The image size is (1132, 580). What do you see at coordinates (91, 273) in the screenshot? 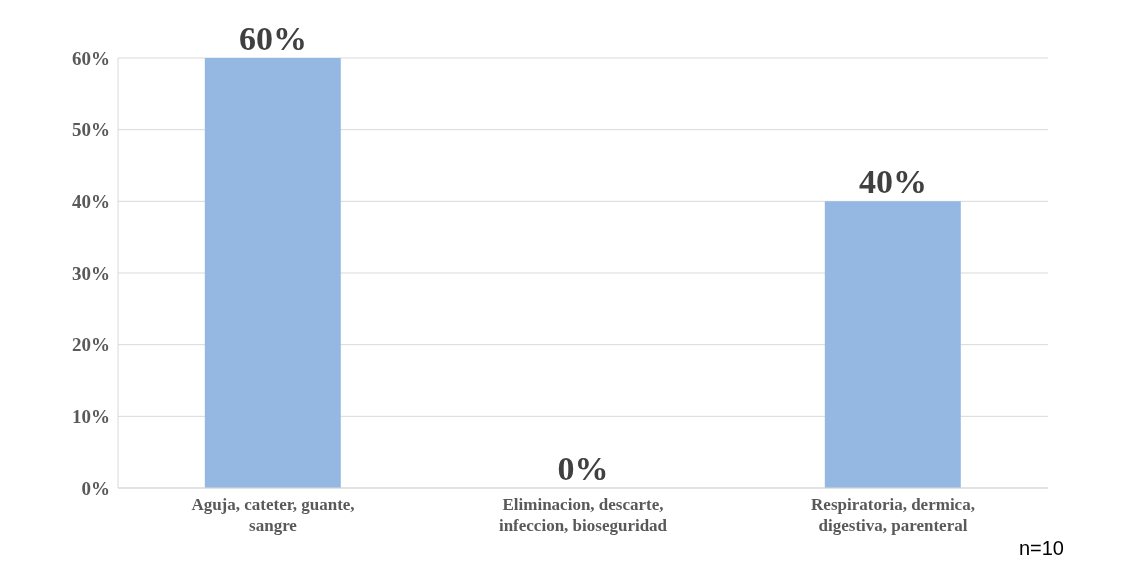
I see `y-tick-label: 30%` at bounding box center [91, 273].